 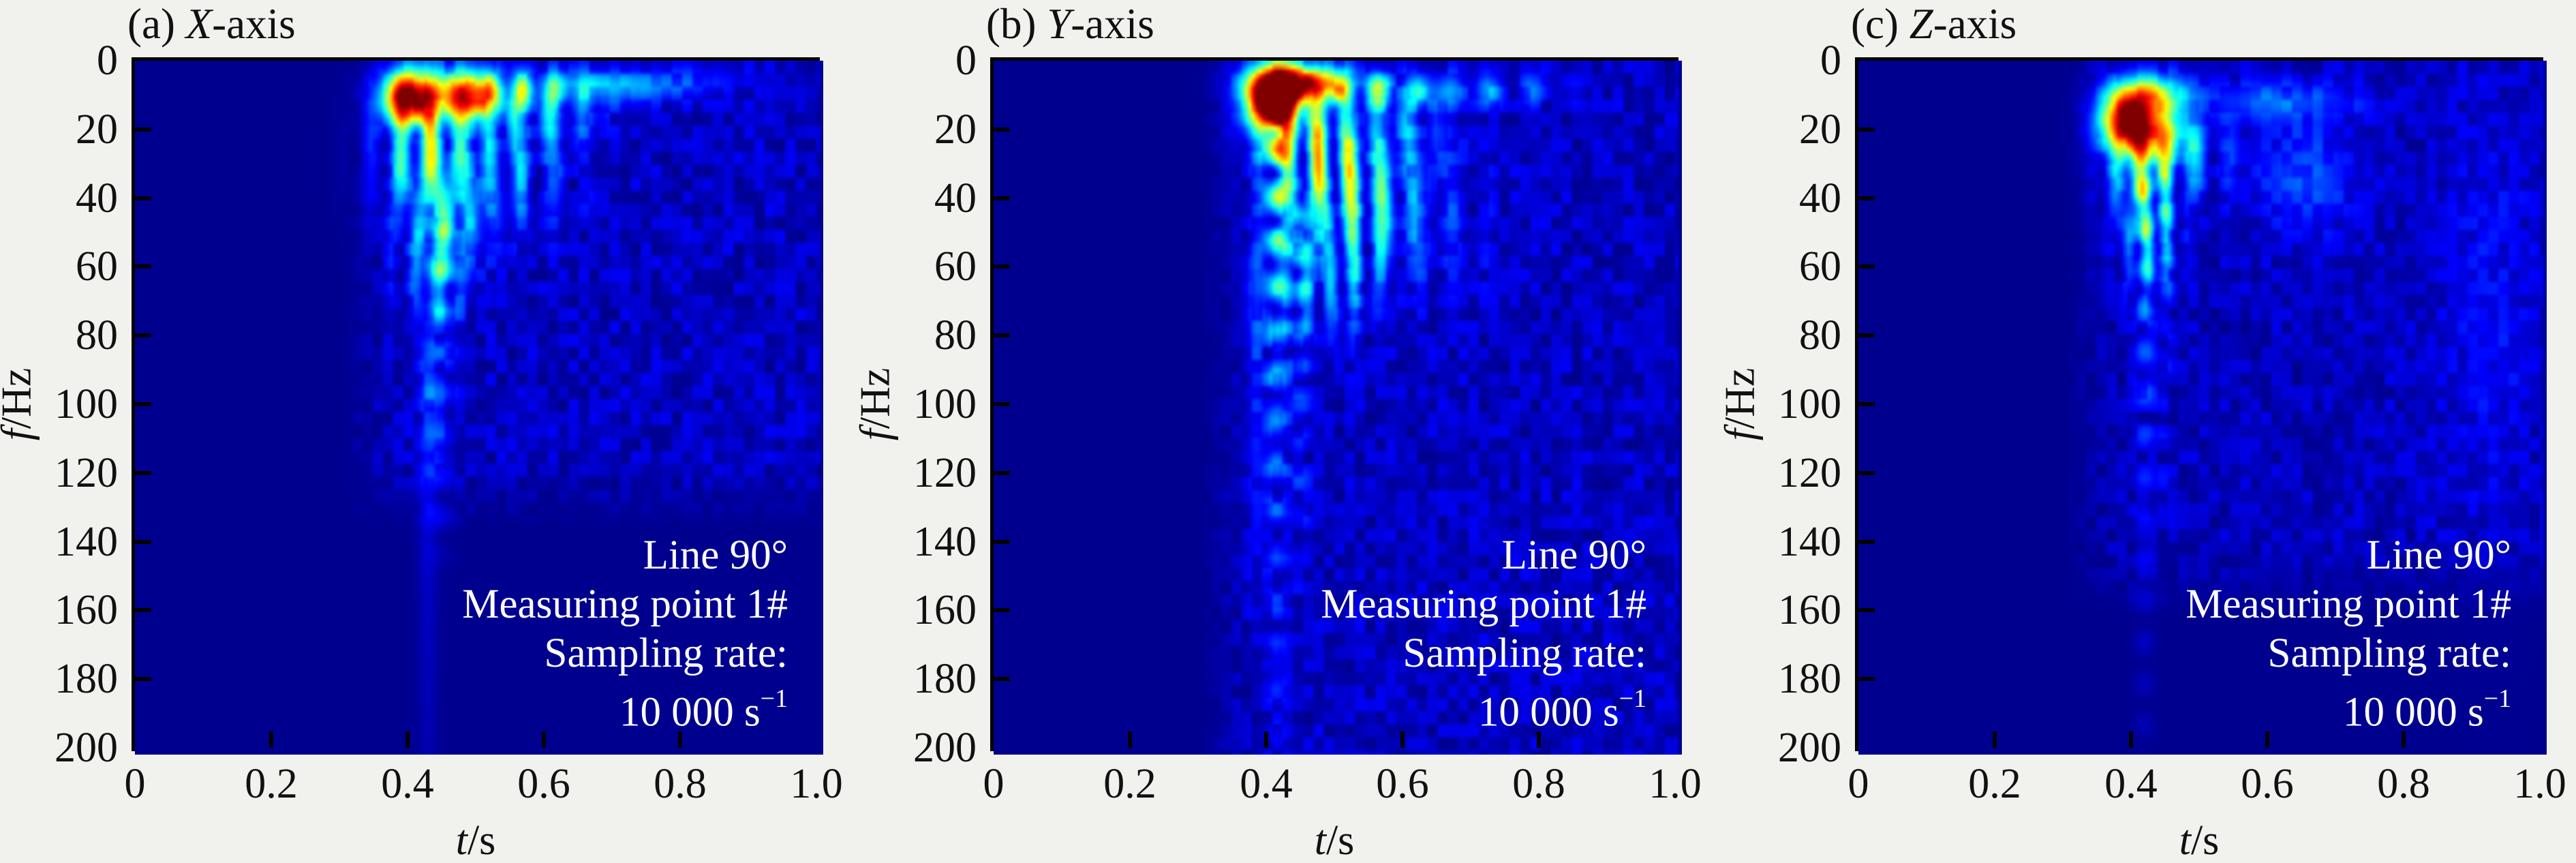 What do you see at coordinates (156, 24) in the screenshot?
I see `panel-title-index: (a)` at bounding box center [156, 24].